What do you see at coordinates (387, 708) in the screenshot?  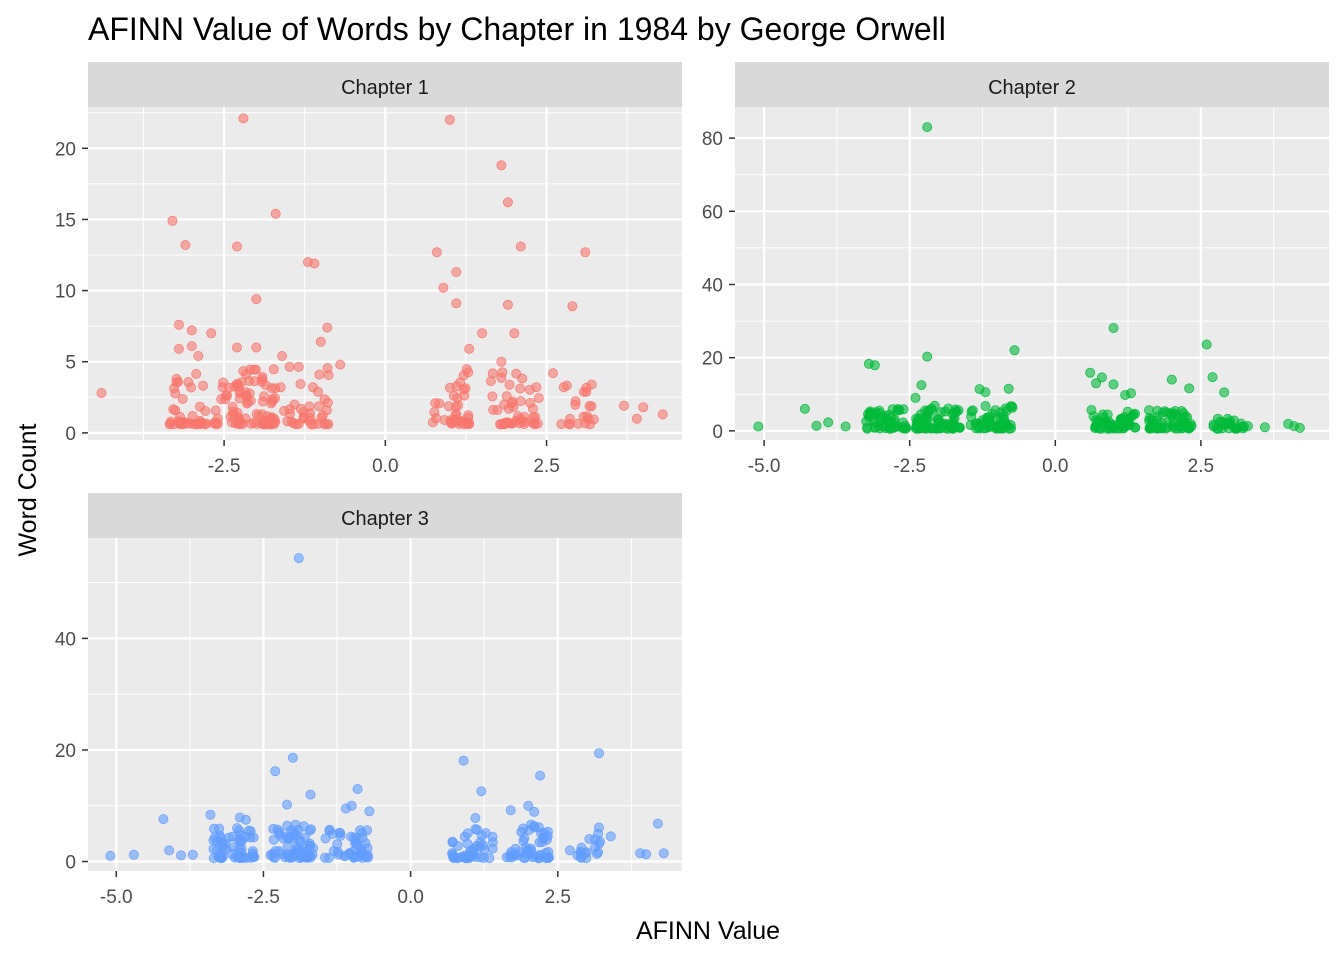 I see `points` at bounding box center [387, 708].